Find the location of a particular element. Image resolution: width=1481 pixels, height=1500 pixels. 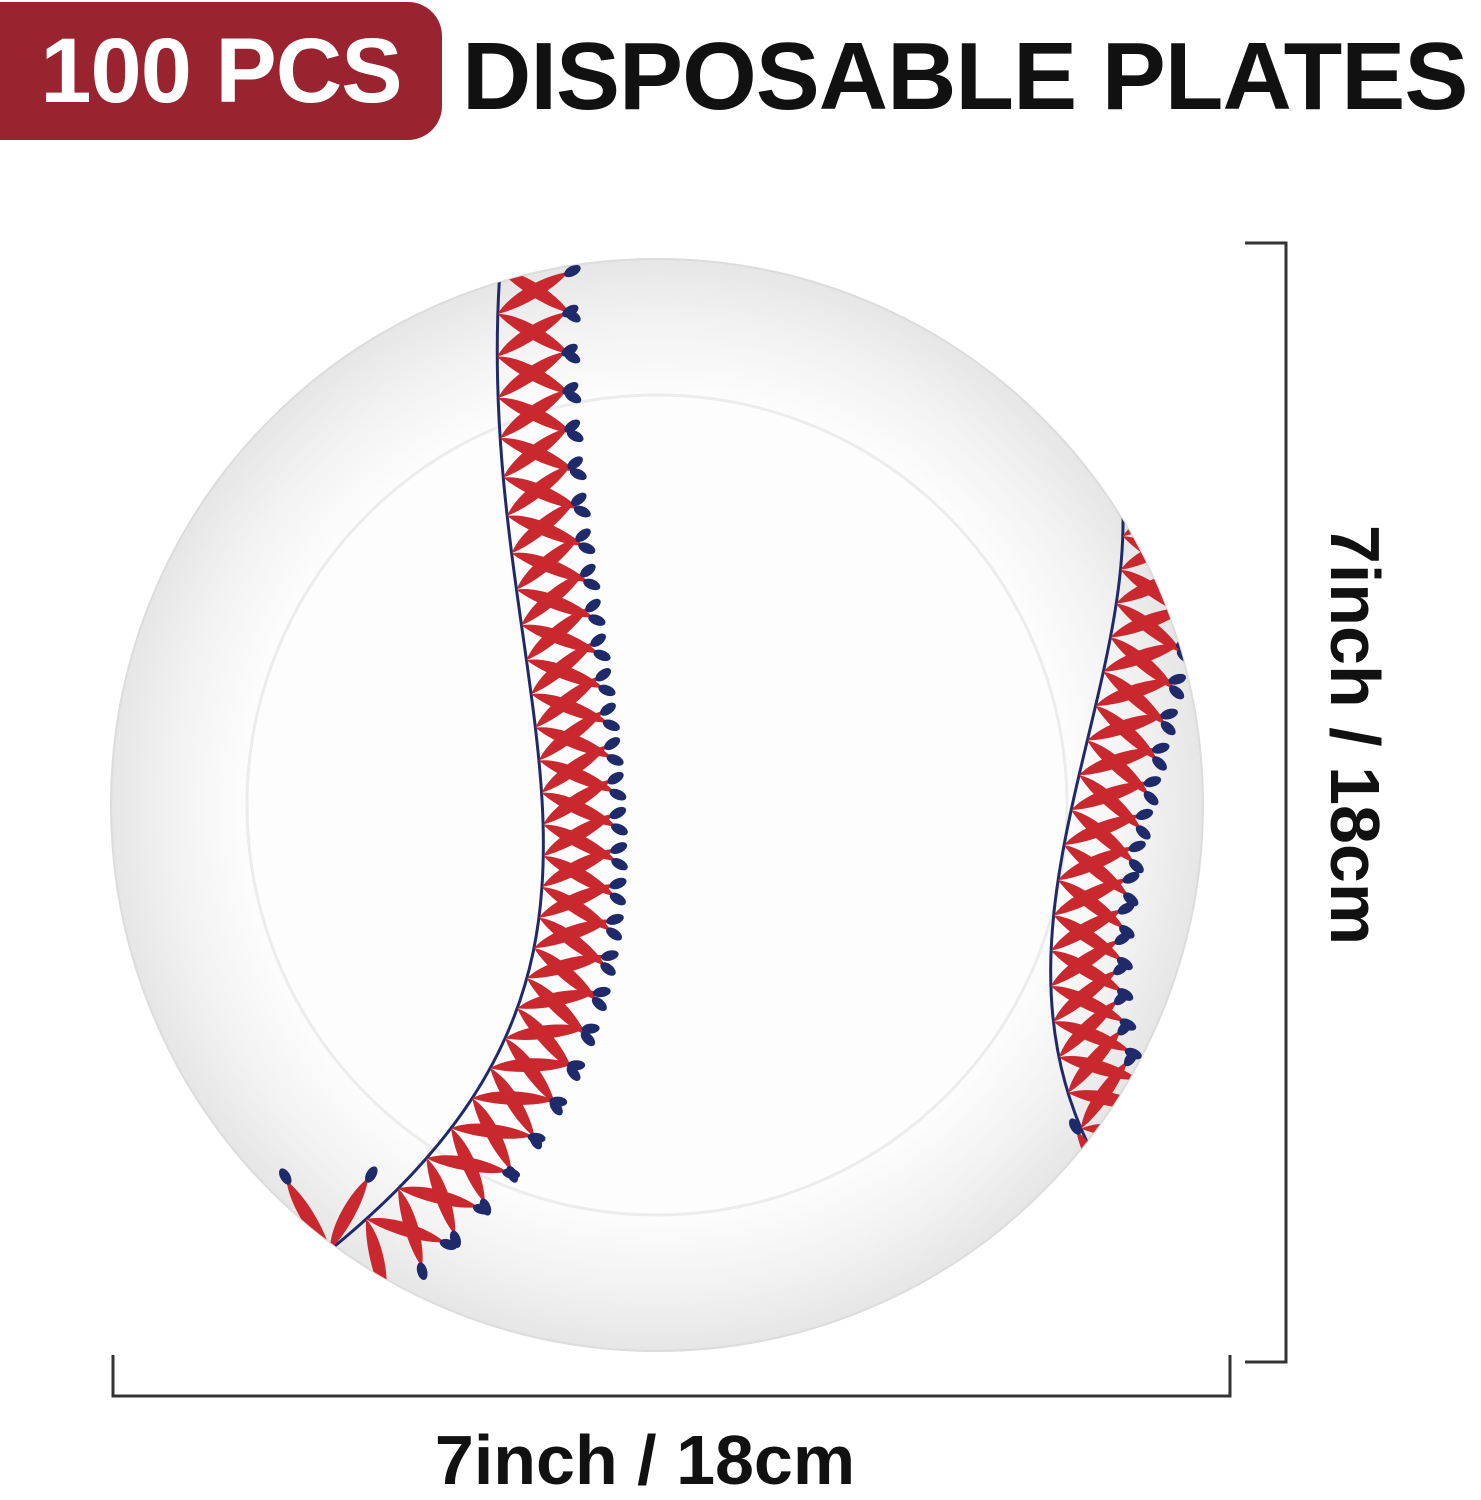

width-label: 7inch / 18cm is located at coordinates (645, 1460).